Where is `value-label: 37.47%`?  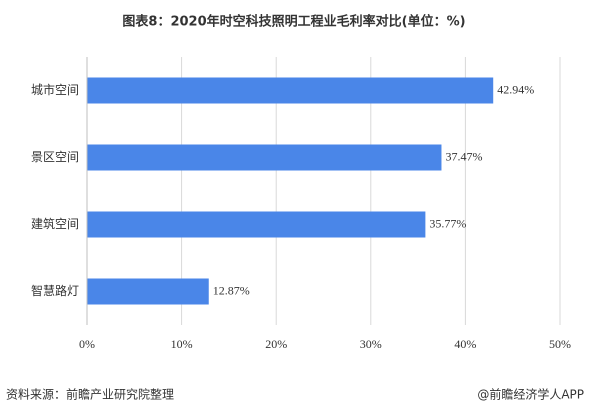
value-label: 37.47% is located at coordinates (463, 156).